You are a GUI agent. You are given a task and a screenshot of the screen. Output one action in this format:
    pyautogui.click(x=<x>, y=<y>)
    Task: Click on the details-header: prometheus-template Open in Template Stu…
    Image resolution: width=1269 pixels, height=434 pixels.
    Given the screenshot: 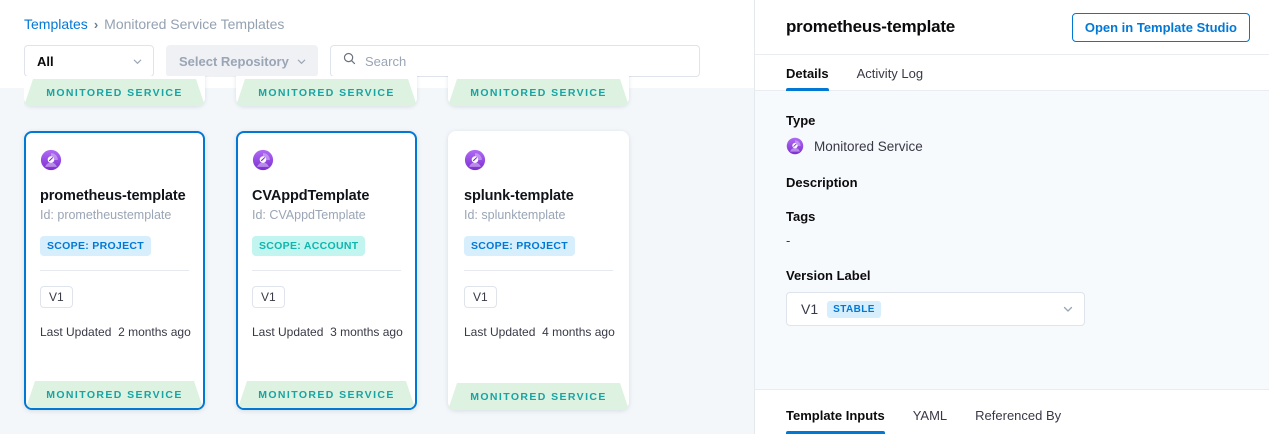 What is the action you would take?
    pyautogui.click(x=1012, y=27)
    